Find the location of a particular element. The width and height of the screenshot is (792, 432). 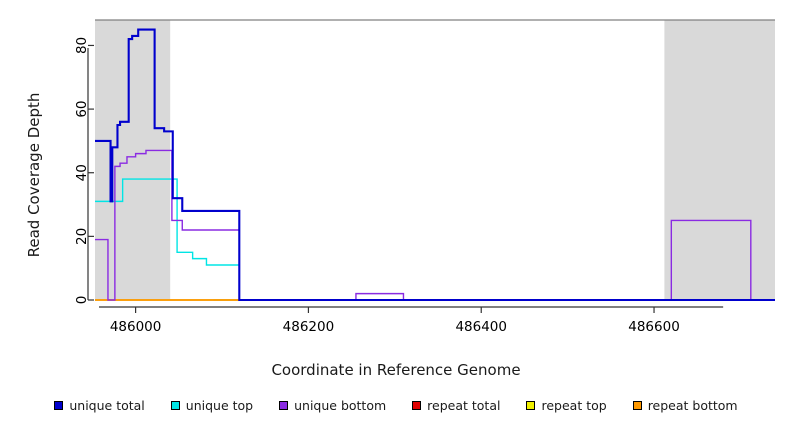

x-tick-label: 486600 is located at coordinates (654, 327).